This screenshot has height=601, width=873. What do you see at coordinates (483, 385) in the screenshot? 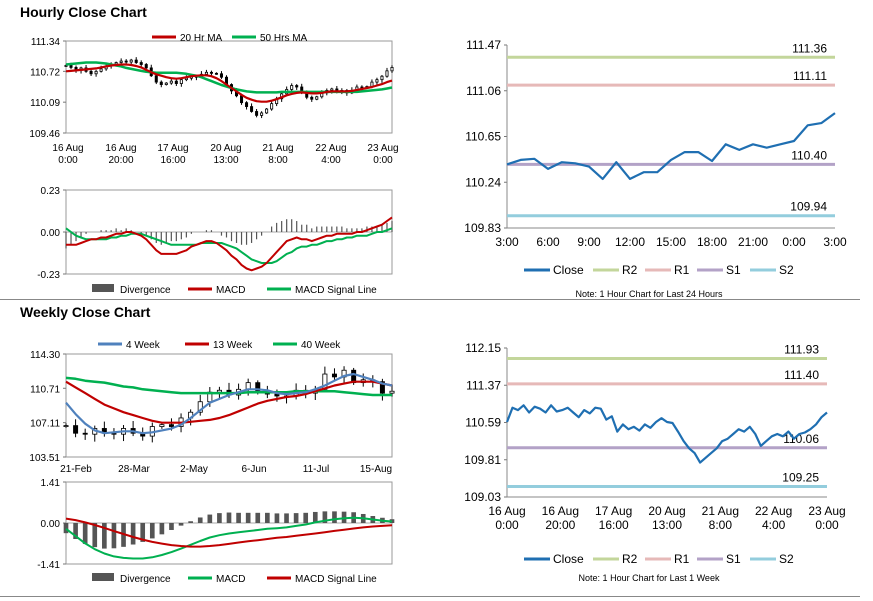
I see `weekly-pivot-y-tick-1: 111.37` at bounding box center [483, 385].